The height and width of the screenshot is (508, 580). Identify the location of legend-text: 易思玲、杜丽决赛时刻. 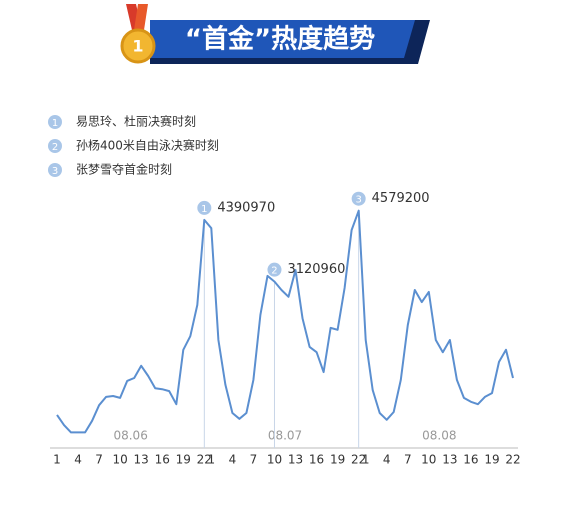
(136, 121).